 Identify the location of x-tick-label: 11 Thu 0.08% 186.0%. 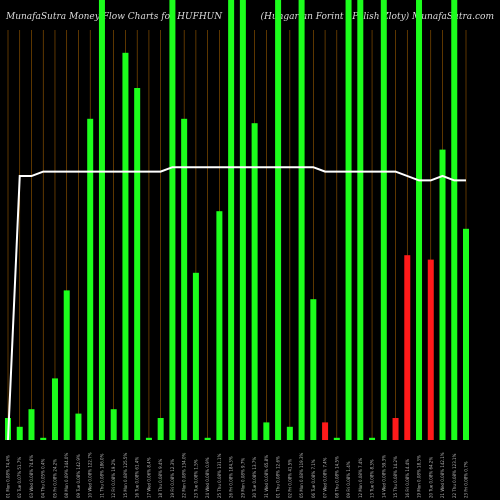
(101, 475).